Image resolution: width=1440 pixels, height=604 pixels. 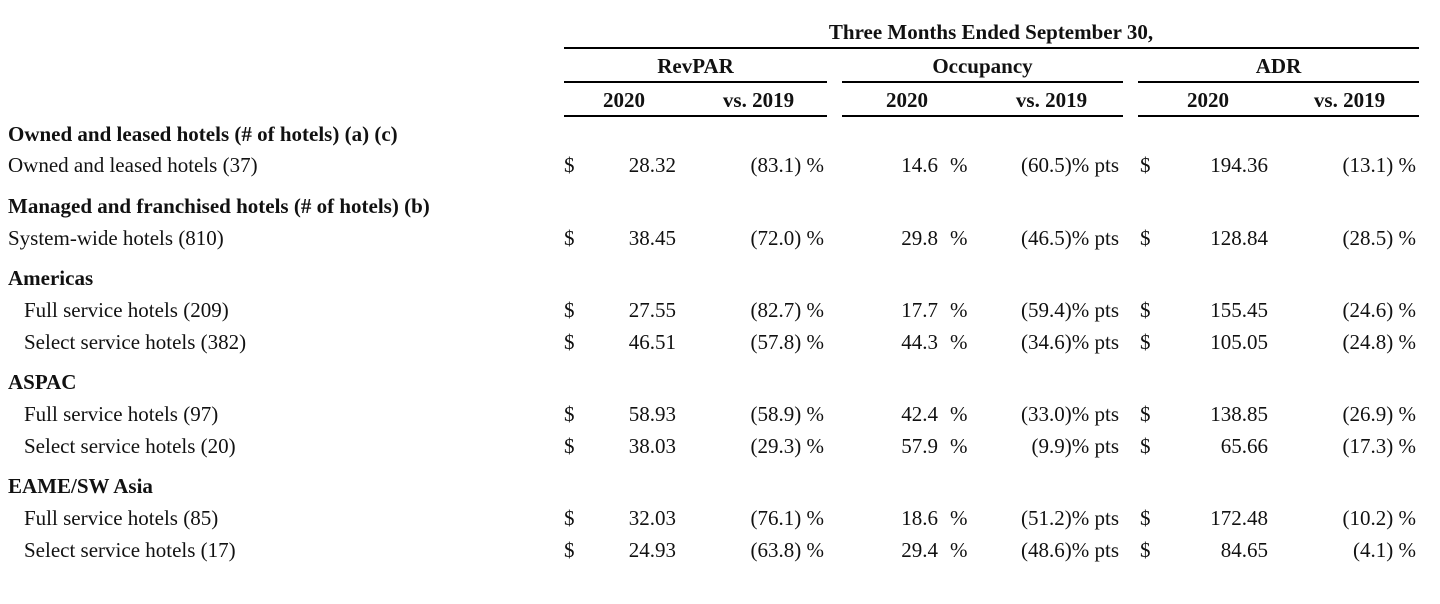 I want to click on occupancy-change: (33.0)% pts, so click(x=1070, y=414).